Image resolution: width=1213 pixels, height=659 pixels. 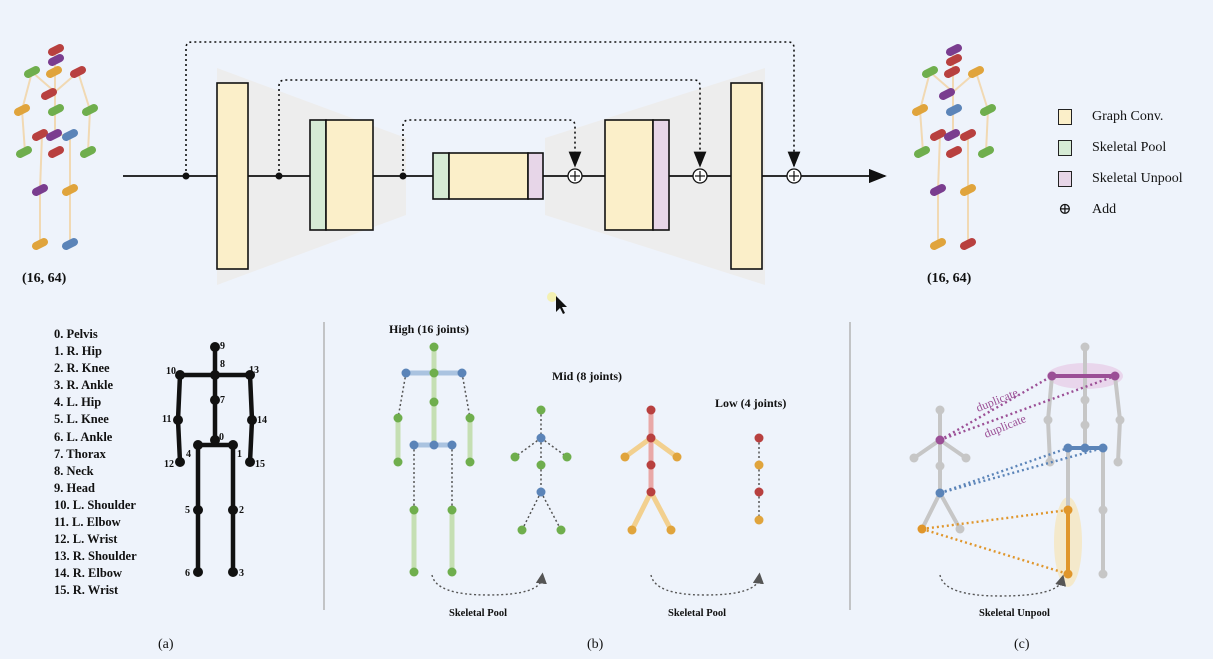 I want to click on joint-list-item: 3. R. Ankle, so click(x=84, y=385).